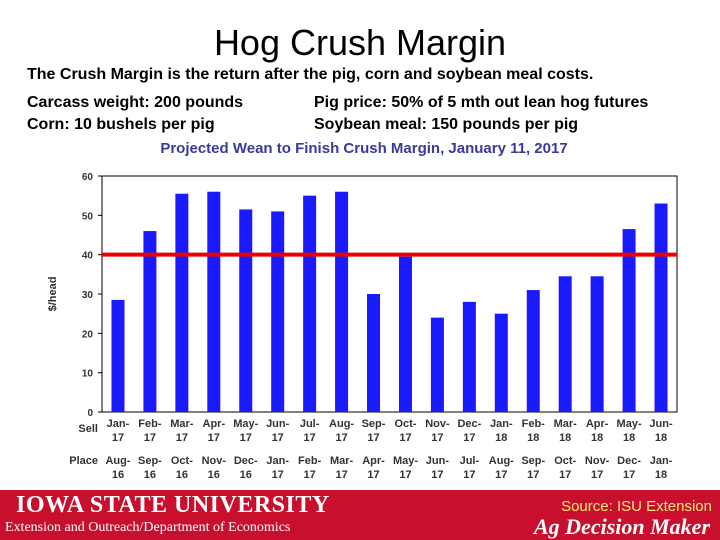  What do you see at coordinates (405, 424) in the screenshot?
I see `sell-month-label: Oct-` at bounding box center [405, 424].